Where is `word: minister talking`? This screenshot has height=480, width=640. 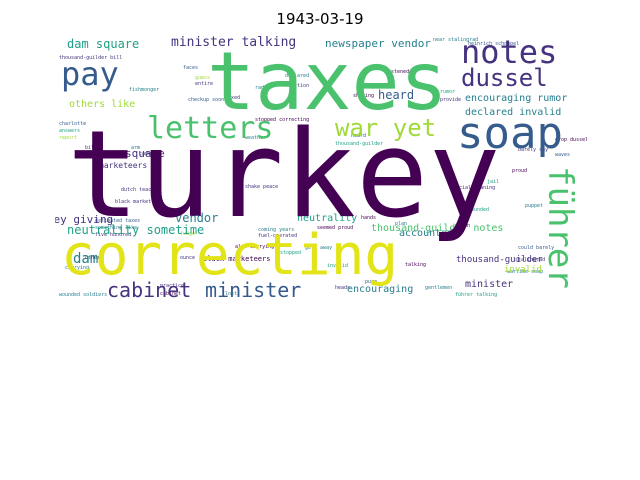
word: minister talking is located at coordinates (234, 43).